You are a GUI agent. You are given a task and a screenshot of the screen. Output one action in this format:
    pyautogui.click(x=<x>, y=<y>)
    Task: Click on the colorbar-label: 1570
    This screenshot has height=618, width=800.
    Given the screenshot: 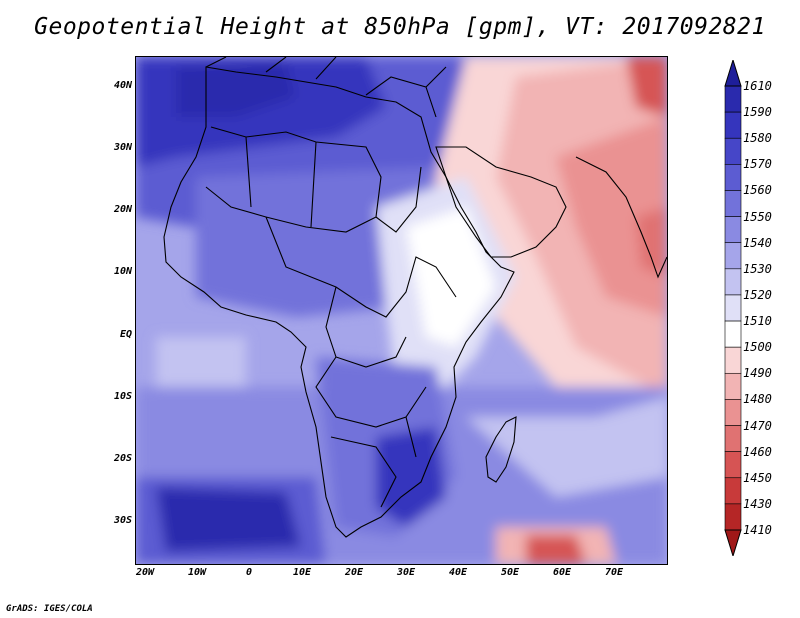 What is the action you would take?
    pyautogui.click(x=757, y=164)
    